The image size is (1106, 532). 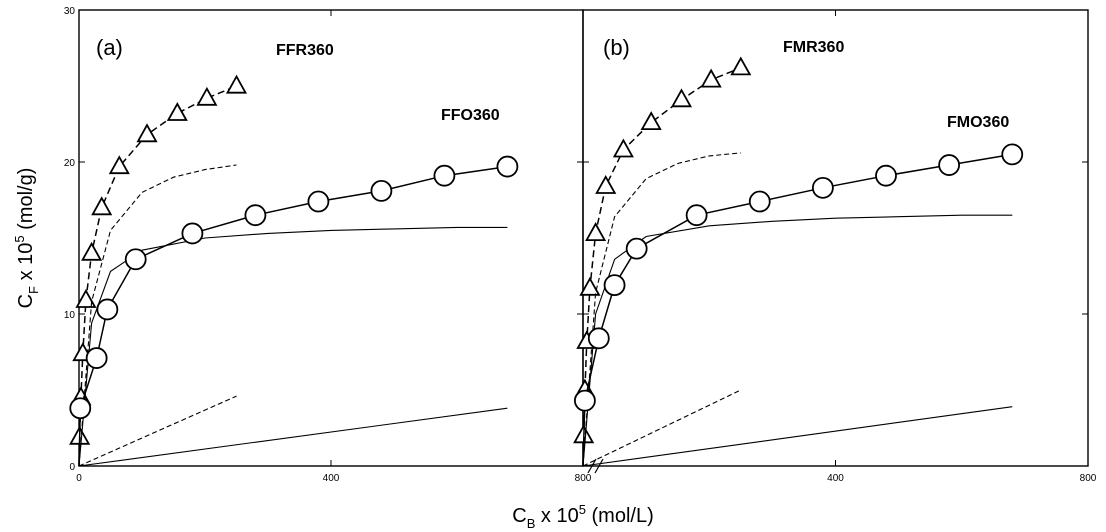 What do you see at coordinates (19, 238) in the screenshot?
I see `y-axis-title-sup: 5` at bounding box center [19, 238].